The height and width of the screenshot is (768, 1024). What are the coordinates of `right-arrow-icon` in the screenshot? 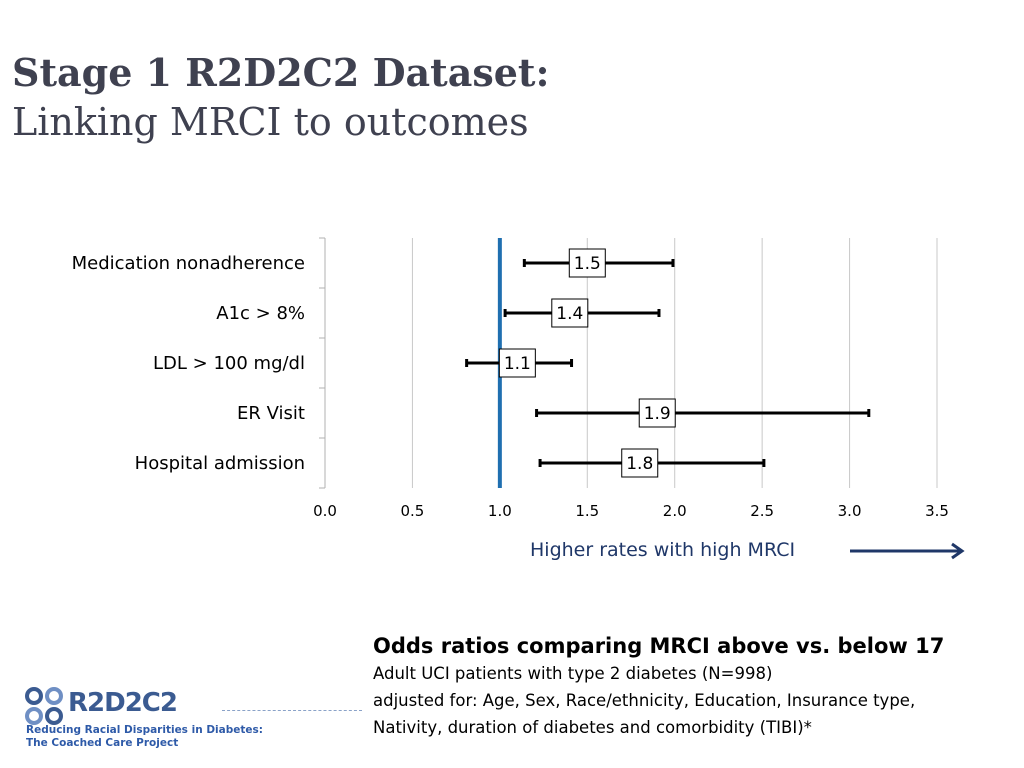 It's located at (907, 551).